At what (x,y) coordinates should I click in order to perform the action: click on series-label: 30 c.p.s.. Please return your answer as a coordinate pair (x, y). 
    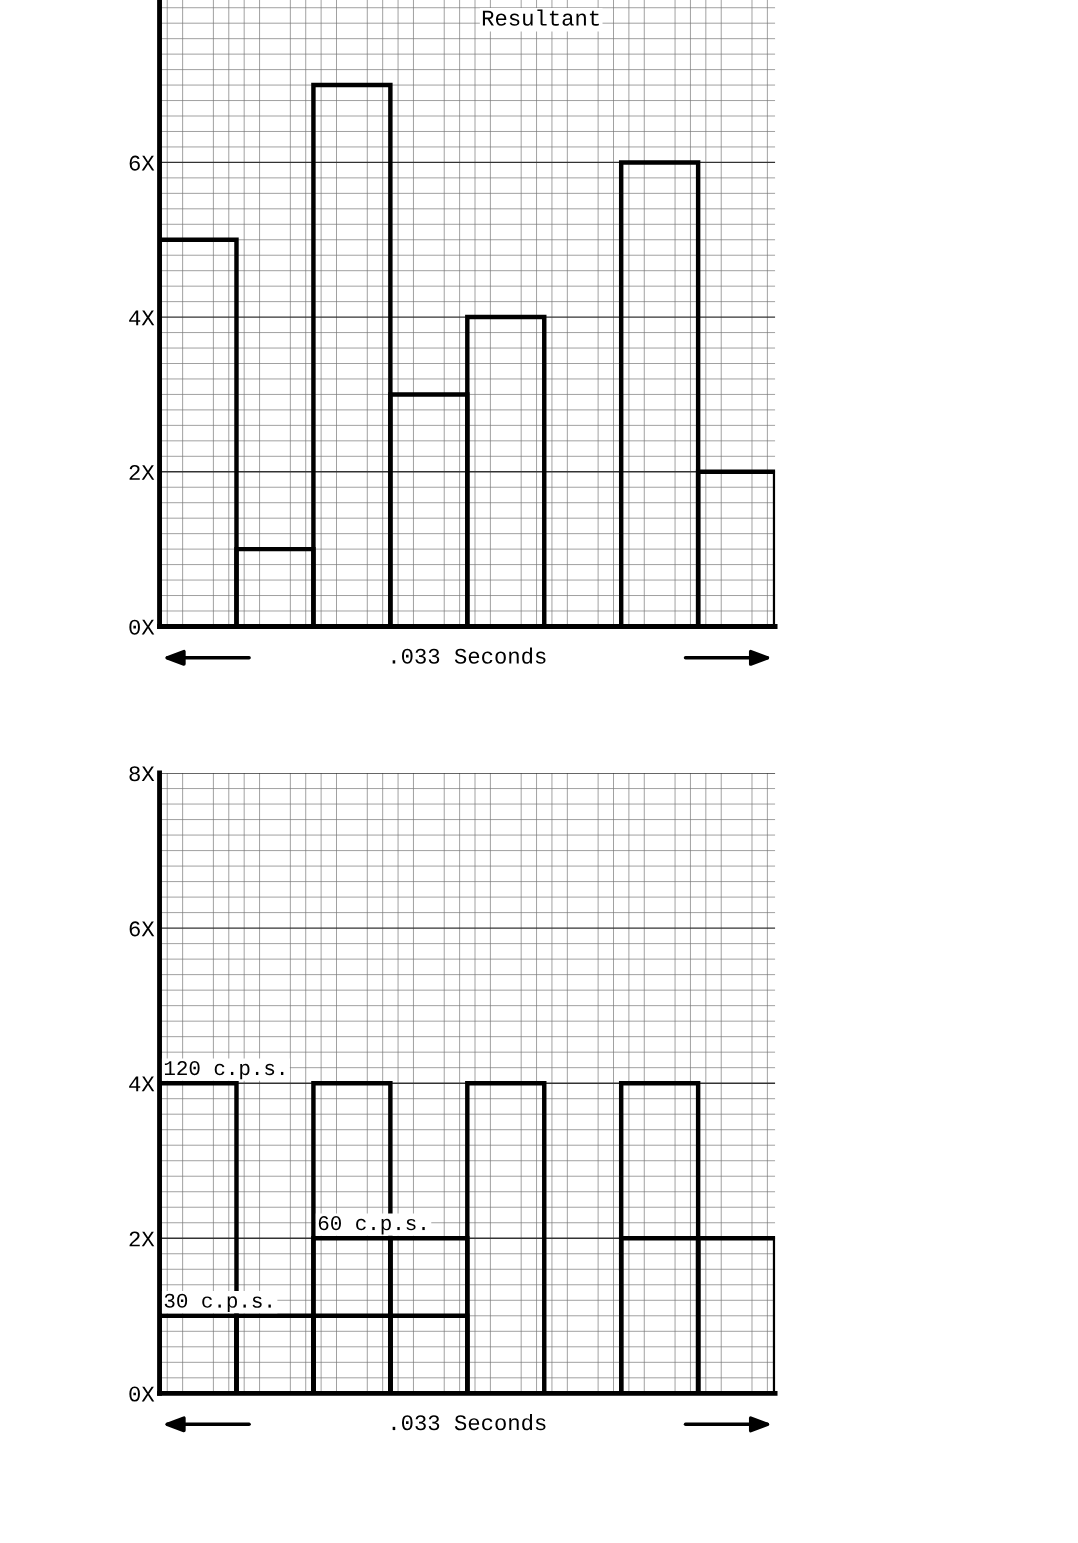
    Looking at the image, I should click on (217, 1302).